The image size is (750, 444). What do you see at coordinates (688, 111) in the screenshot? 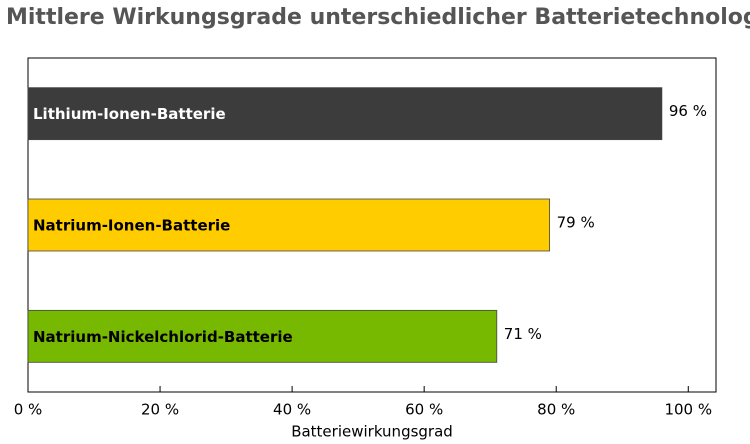
I see `value-label: 96 %` at bounding box center [688, 111].